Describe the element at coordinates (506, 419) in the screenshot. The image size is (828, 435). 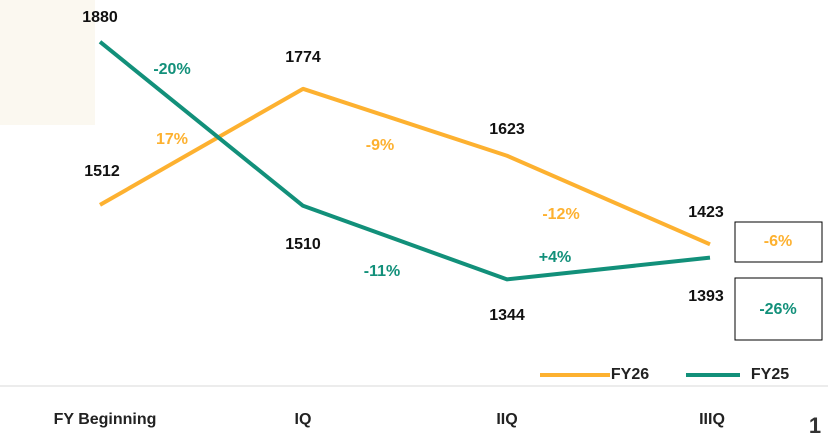
I see `x-tick-label: IIQ` at that location.